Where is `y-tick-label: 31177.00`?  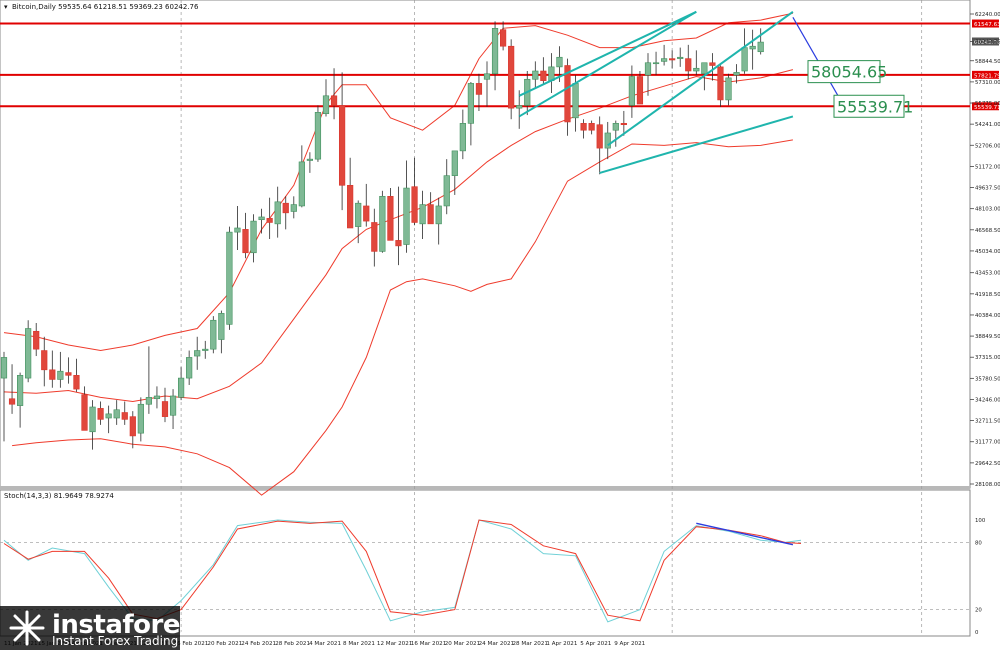
y-tick-label: 31177.00 is located at coordinates (987, 443).